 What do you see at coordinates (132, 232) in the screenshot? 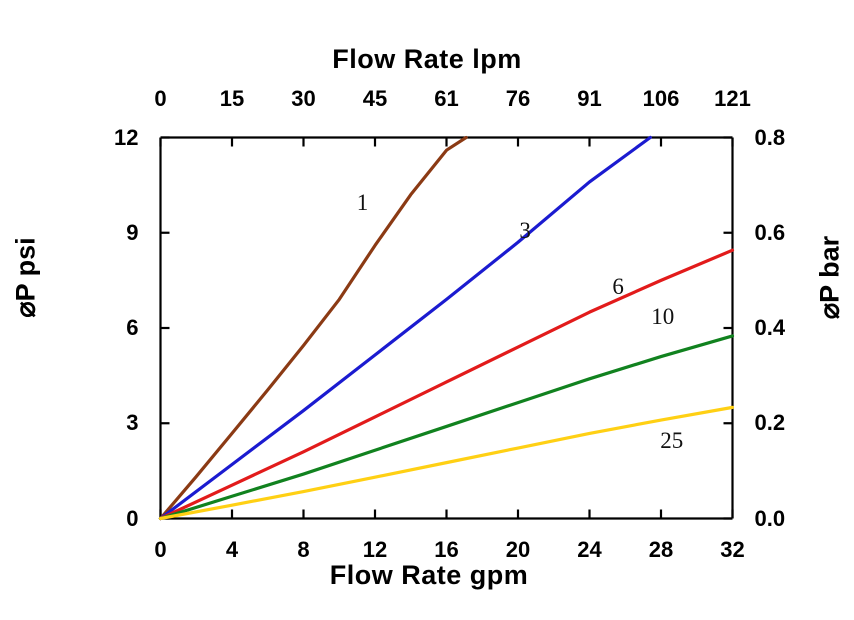
I see `ytick-label-left-3: 9` at bounding box center [132, 232].